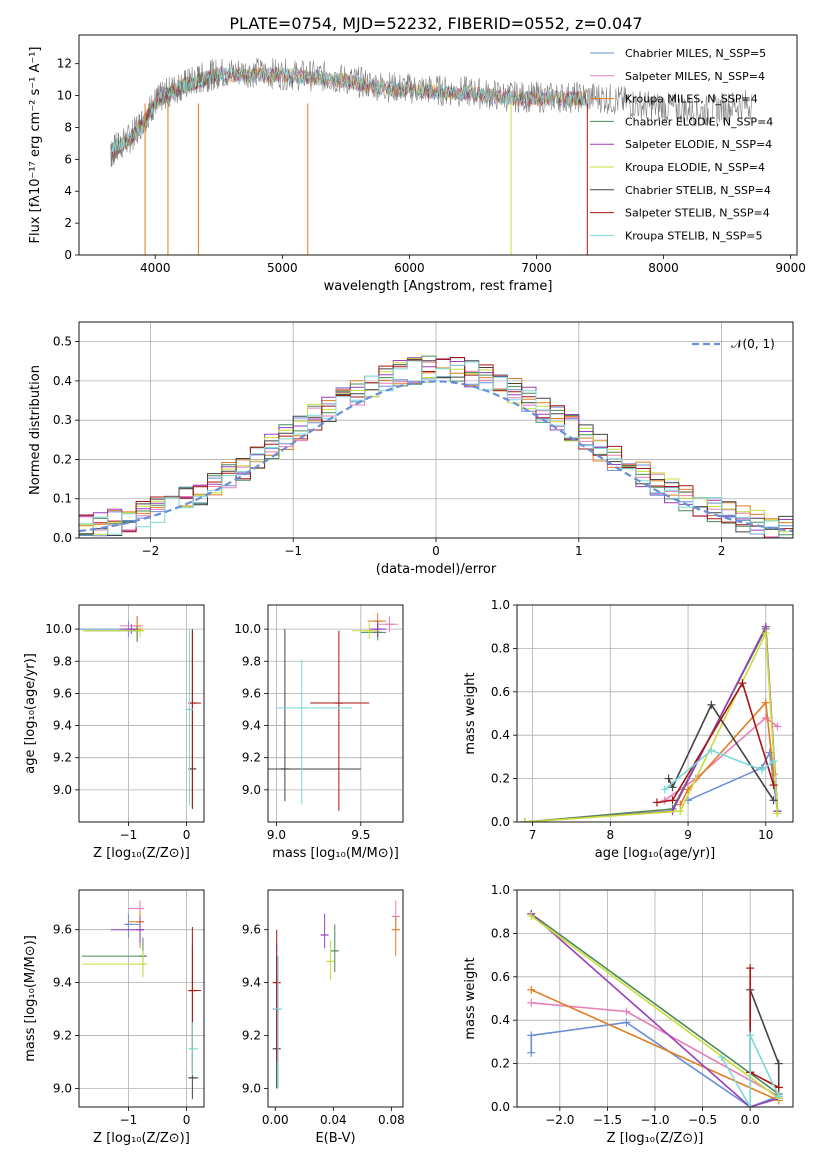 This screenshot has width=819, height=1170. Describe the element at coordinates (333, 1120) in the screenshot. I see `x-tick-label: 0.04` at that location.